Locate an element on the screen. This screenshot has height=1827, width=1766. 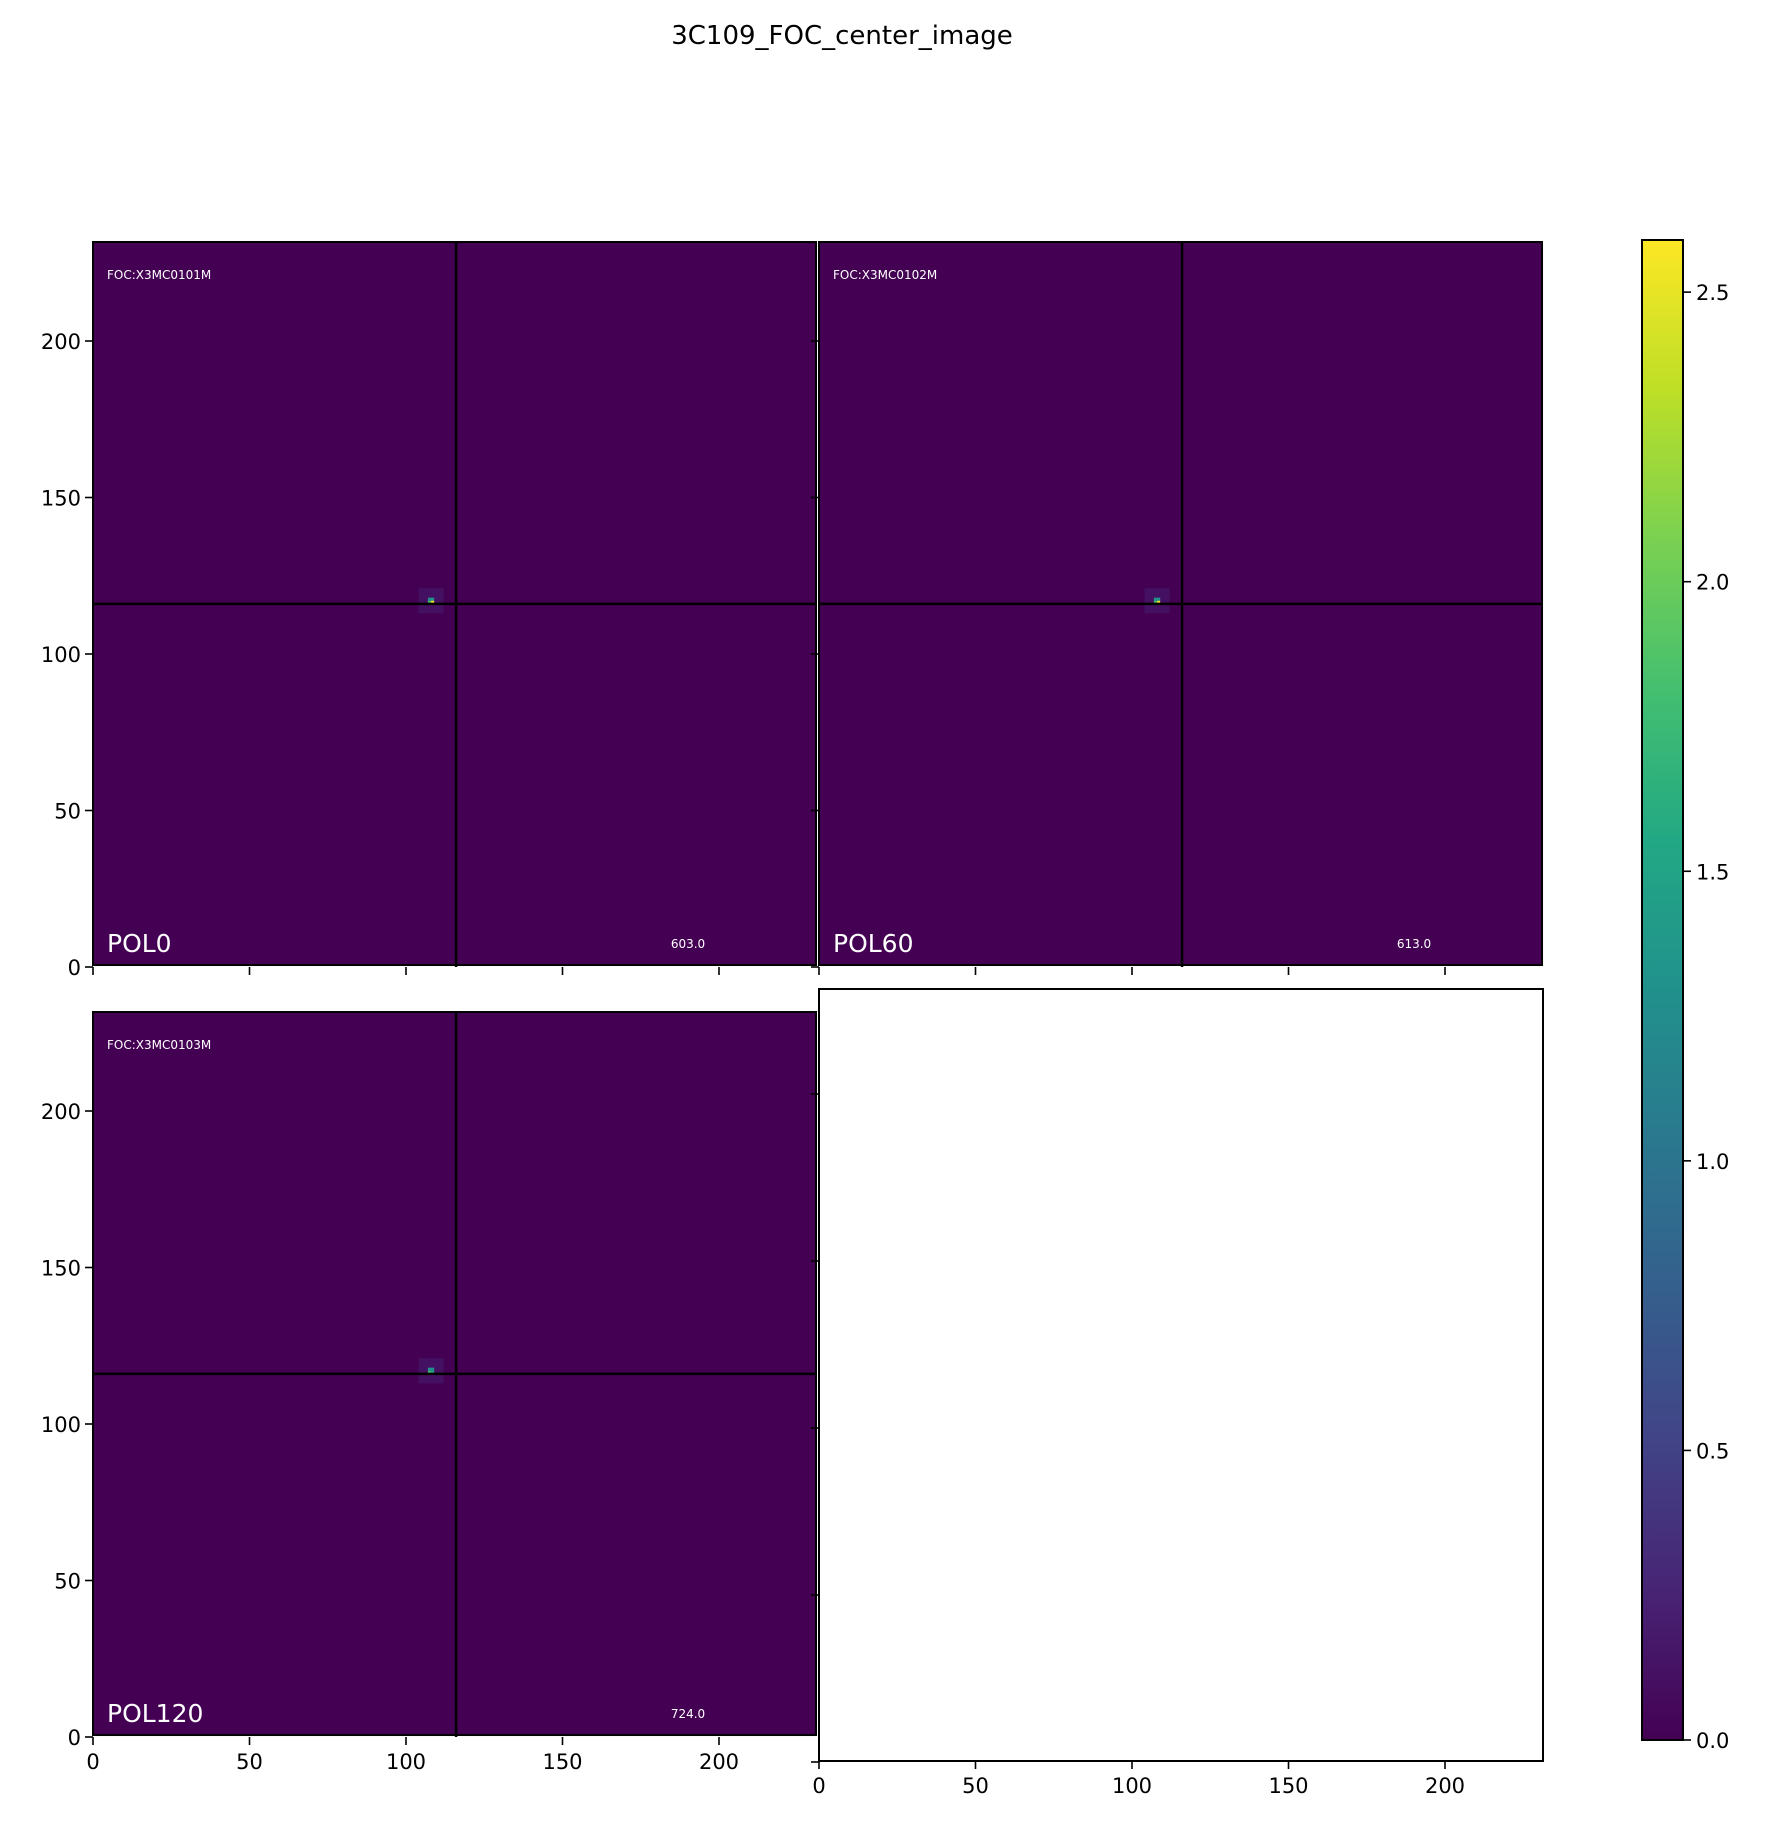
figure-title: 3C109_FOC_center_image is located at coordinates (842, 36).